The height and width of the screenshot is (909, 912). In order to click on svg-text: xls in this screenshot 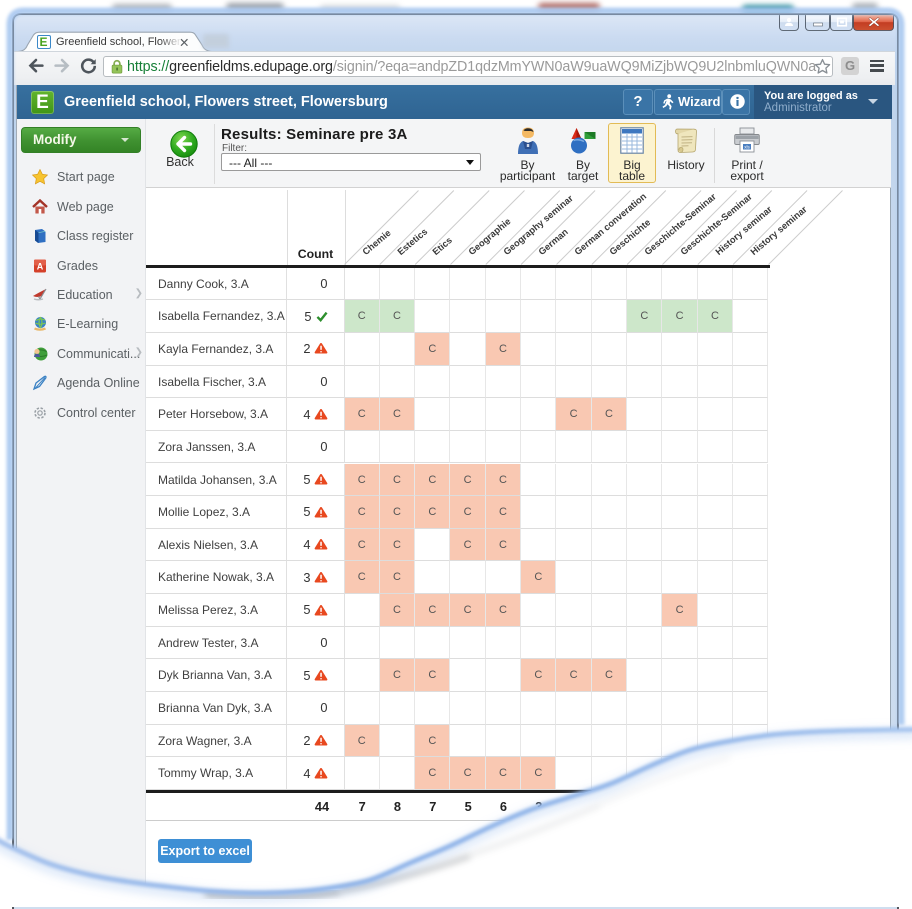, I will do `click(747, 147)`.